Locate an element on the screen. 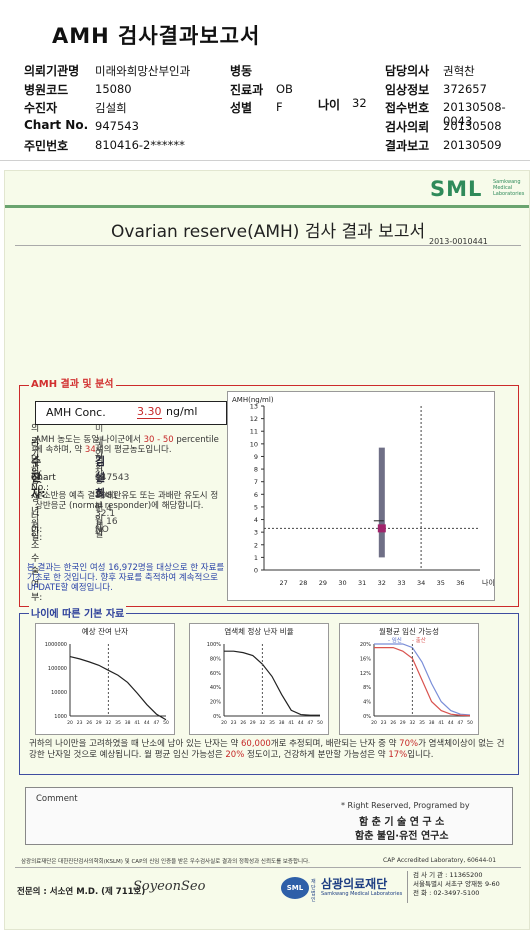 This screenshot has height=931, width=530. amh-chart-ytick-label: 5 is located at coordinates (256, 507).